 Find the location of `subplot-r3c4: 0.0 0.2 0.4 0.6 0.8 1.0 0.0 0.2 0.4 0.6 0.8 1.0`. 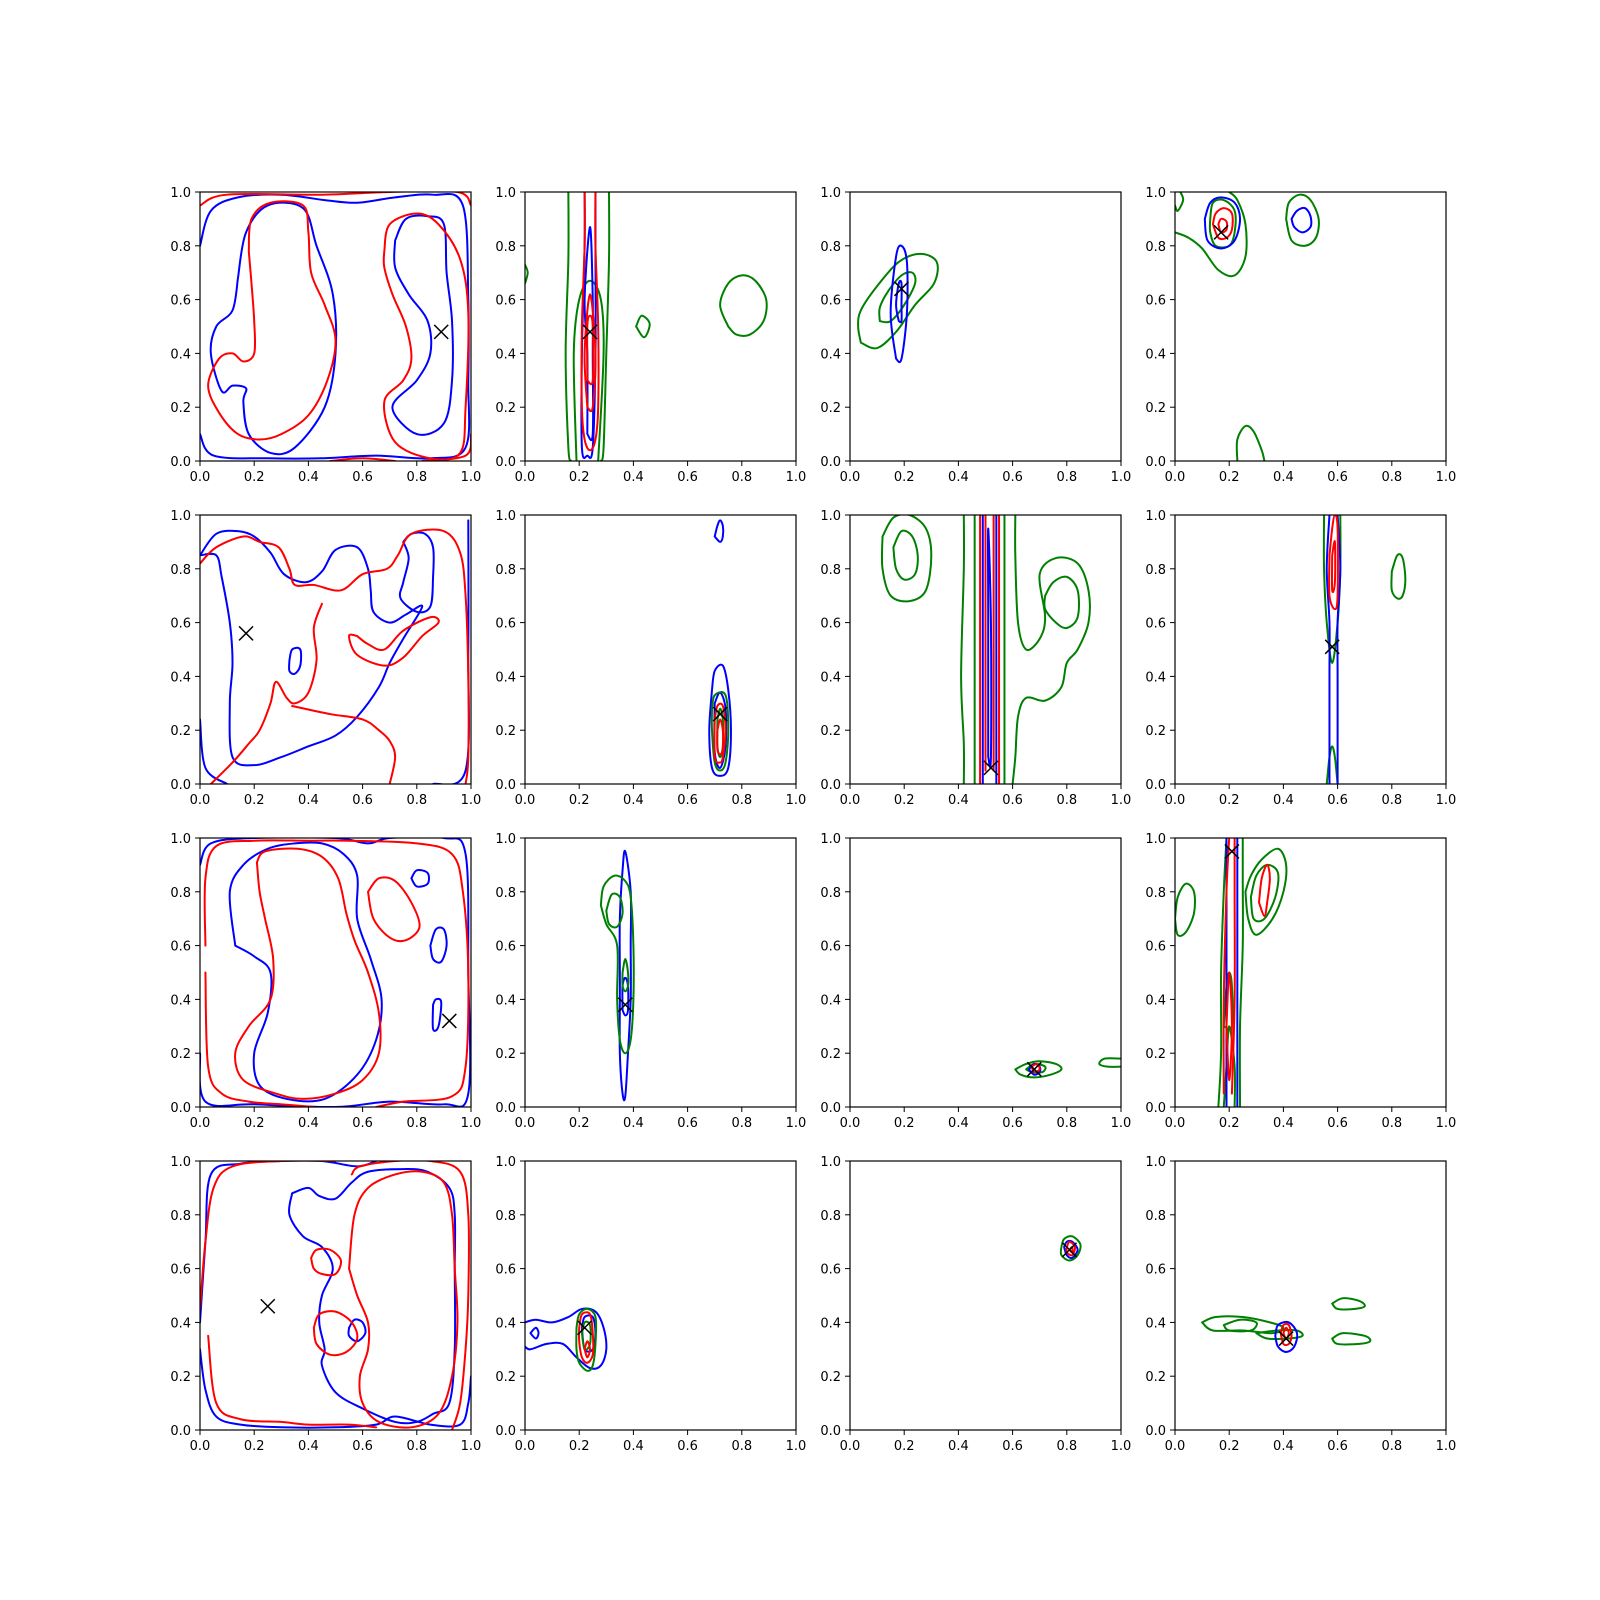

subplot-r3c4: 0.0 0.2 0.4 0.6 0.8 1.0 0.0 0.2 0.4 0.6 0.8 1.0 is located at coordinates (1300, 981).